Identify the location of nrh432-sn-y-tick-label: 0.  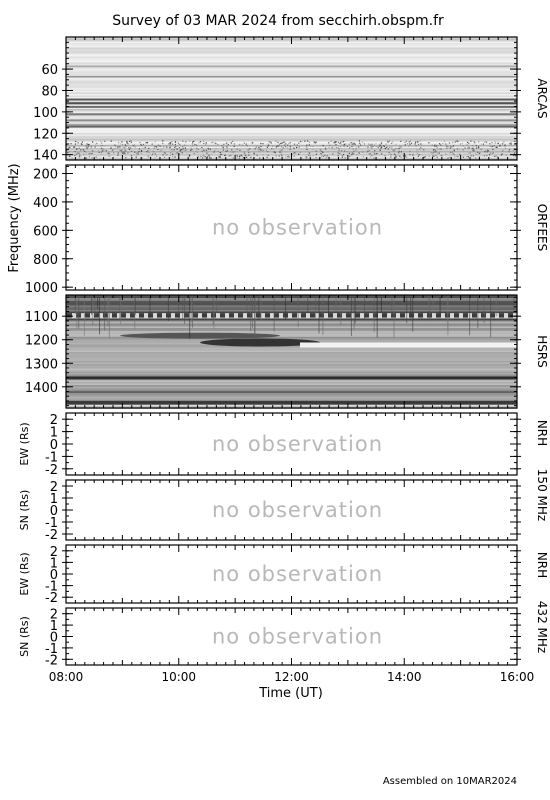
(54, 638).